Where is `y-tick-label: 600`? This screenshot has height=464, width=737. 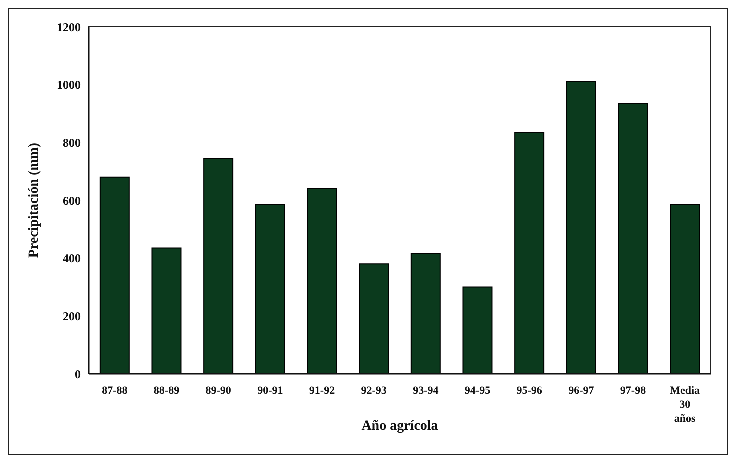 y-tick-label: 600 is located at coordinates (72, 201).